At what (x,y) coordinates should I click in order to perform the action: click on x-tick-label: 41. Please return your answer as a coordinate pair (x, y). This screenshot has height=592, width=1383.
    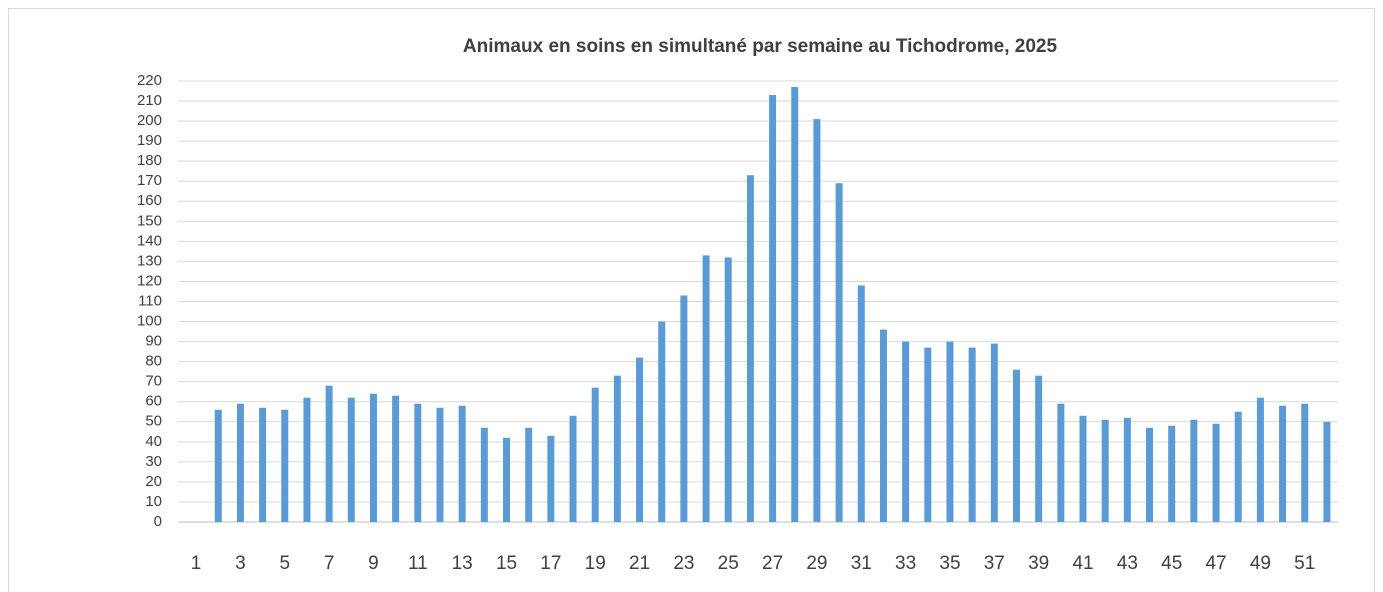
    Looking at the image, I should click on (1082, 563).